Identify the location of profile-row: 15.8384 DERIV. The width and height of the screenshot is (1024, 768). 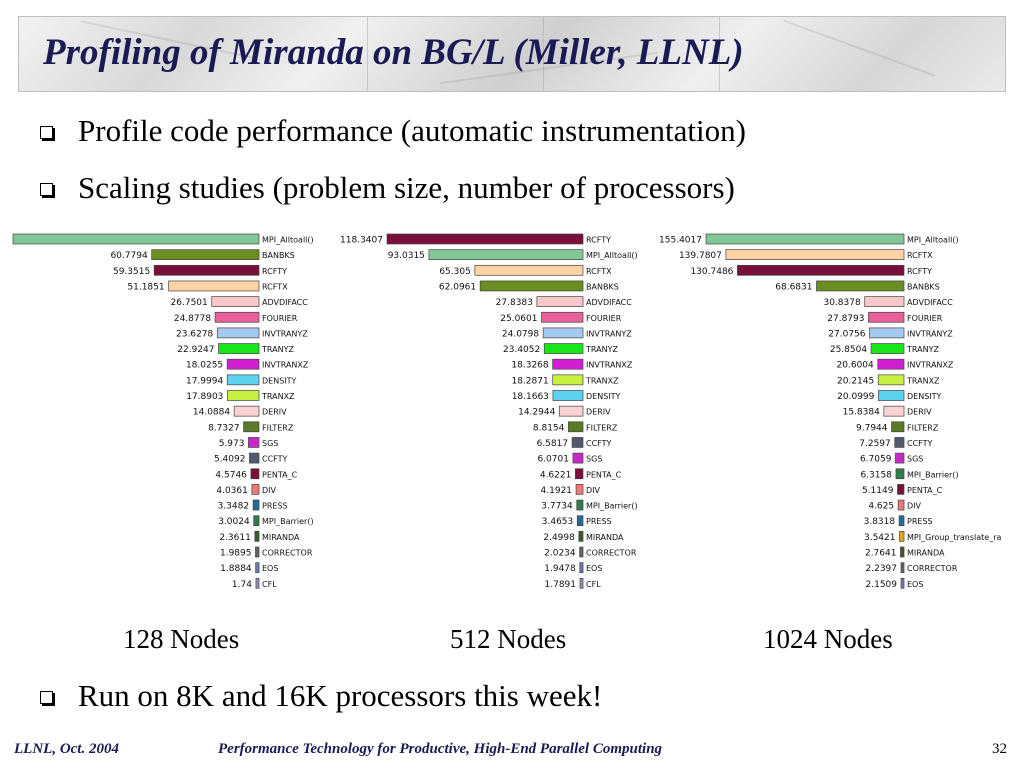
(887, 411).